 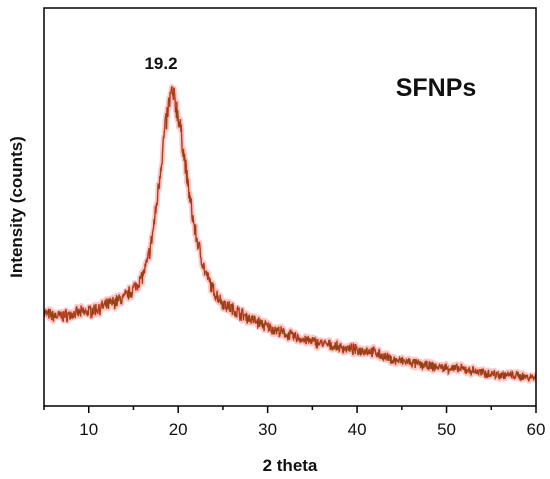 What do you see at coordinates (436, 88) in the screenshot?
I see `sample-label: SFNPs` at bounding box center [436, 88].